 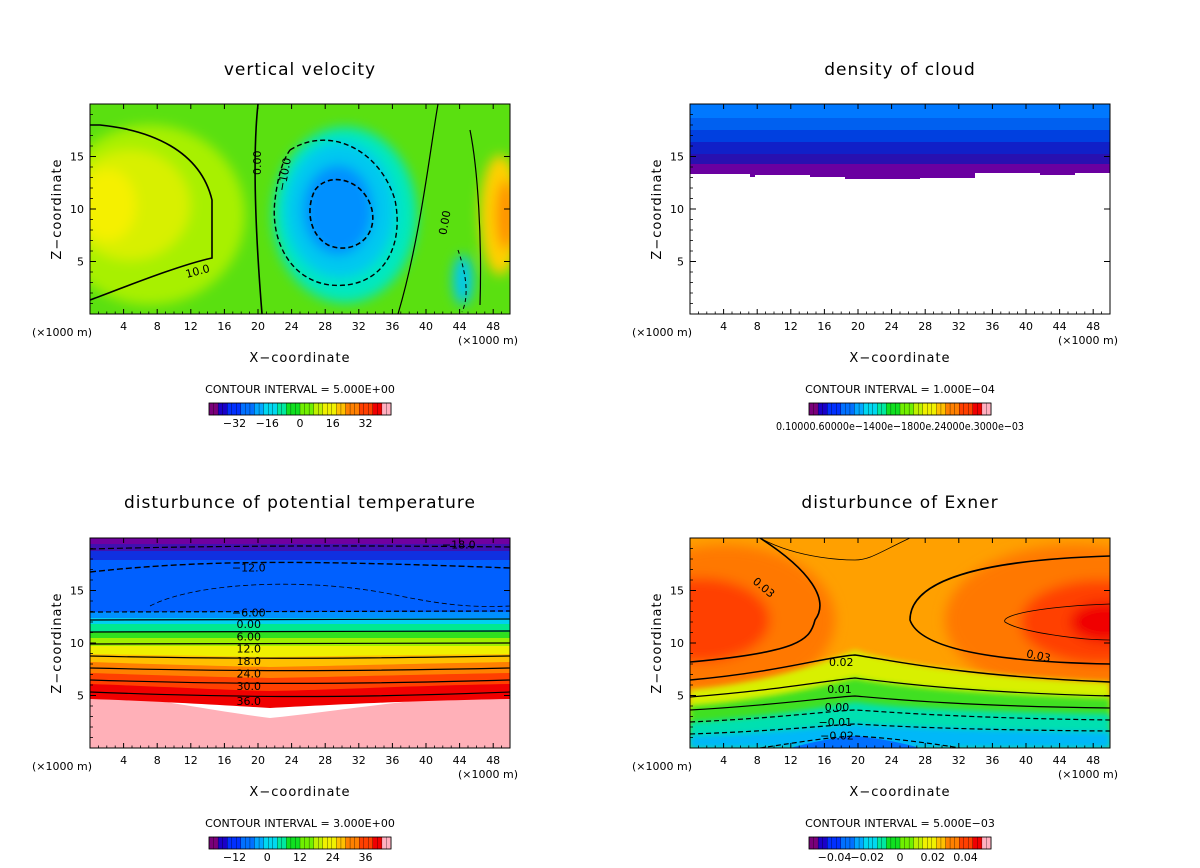 What do you see at coordinates (900, 389) in the screenshot?
I see `contour-interval: CONTOUR INTERVAL = 1.000E−04` at bounding box center [900, 389].